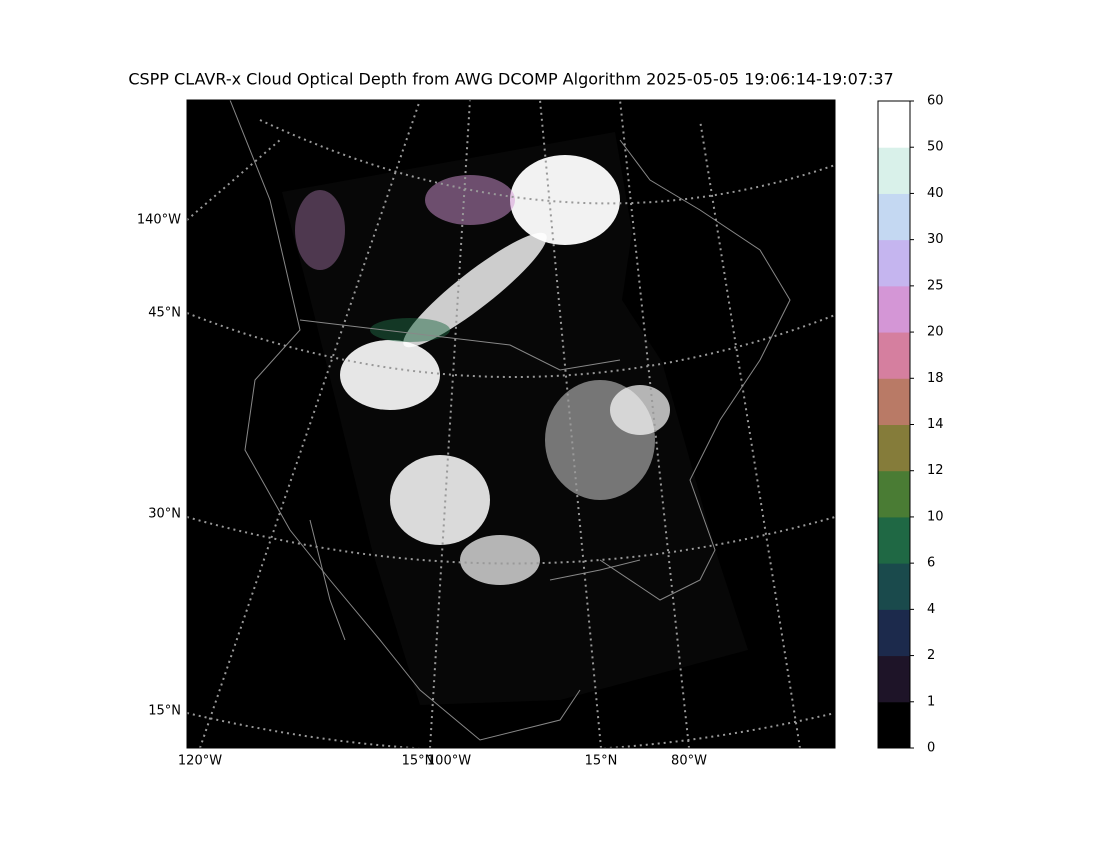 Image resolution: width=1120 pixels, height=844 pixels. I want to click on colorbar-tick-label: 60, so click(935, 101).